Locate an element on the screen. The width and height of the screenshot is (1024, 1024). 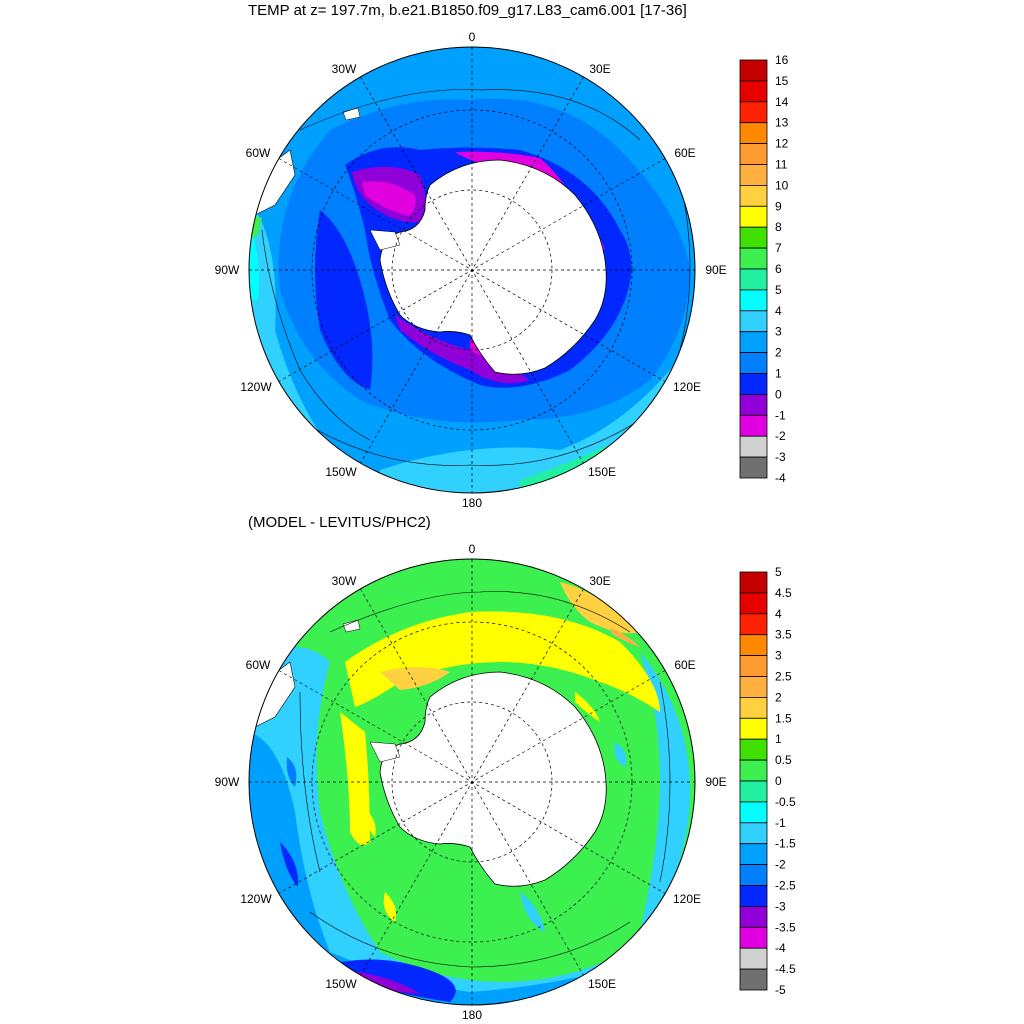
colorbar-label: 15 is located at coordinates (782, 81).